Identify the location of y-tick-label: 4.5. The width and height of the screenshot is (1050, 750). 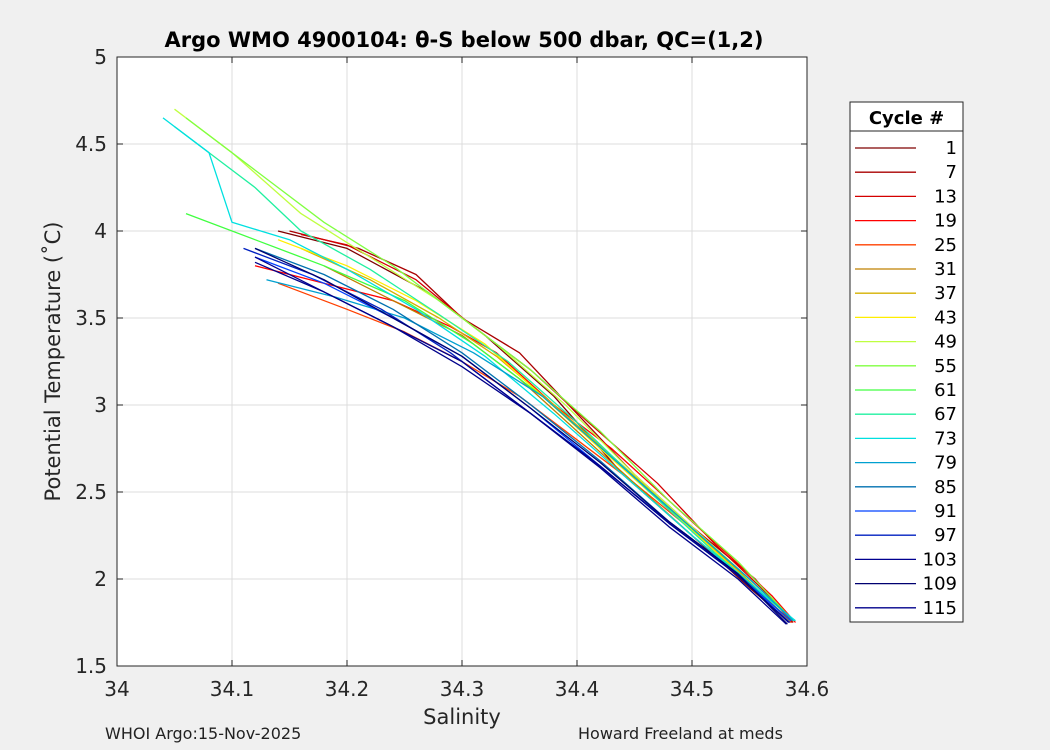
(91, 144).